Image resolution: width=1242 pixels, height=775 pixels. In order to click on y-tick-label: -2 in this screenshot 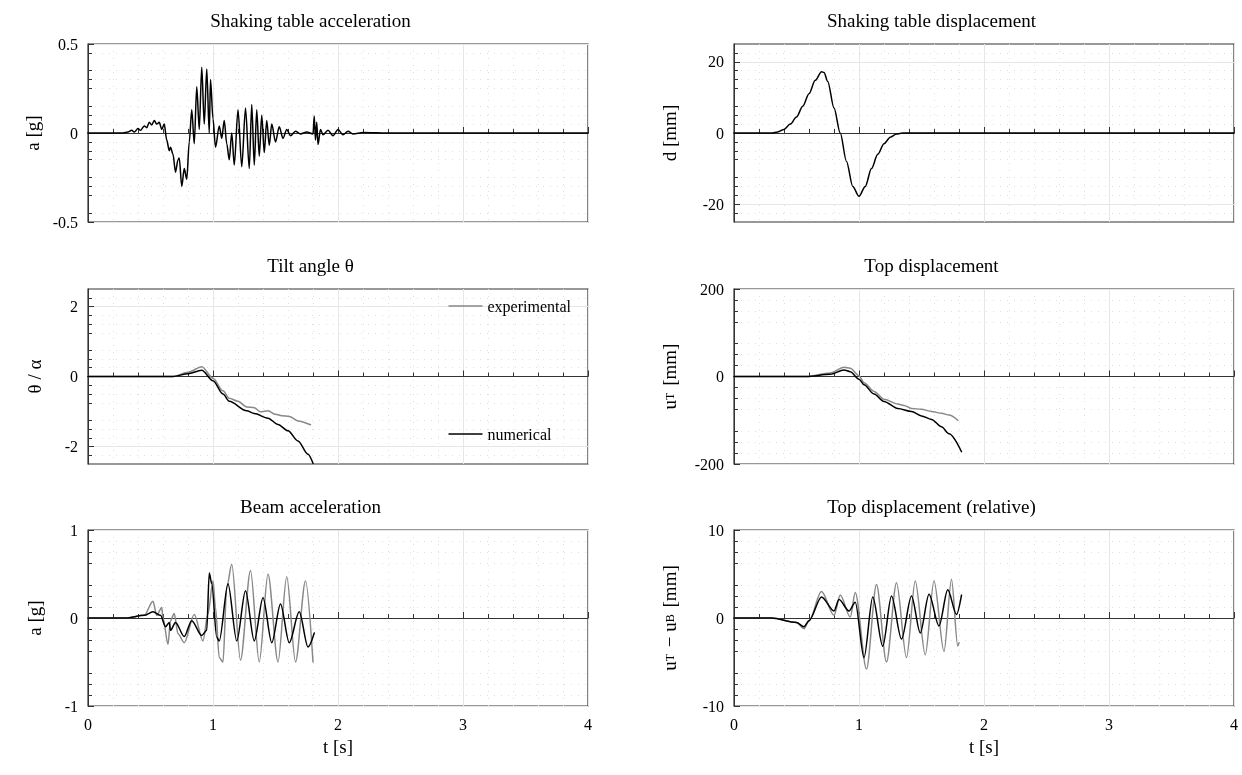, I will do `click(71, 446)`.